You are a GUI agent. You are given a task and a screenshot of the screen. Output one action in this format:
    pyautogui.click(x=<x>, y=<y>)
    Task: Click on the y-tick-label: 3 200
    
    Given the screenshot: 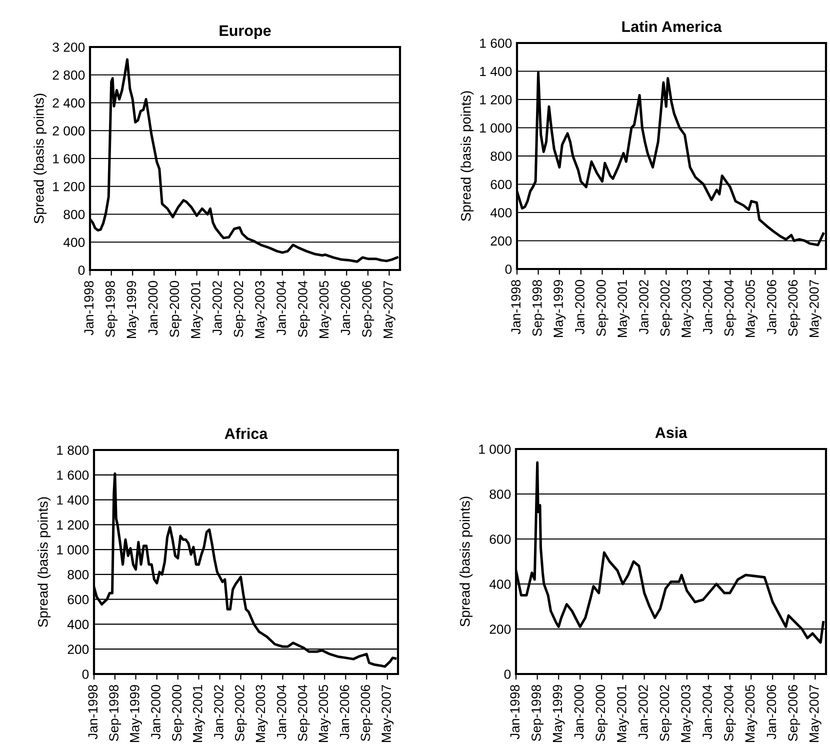 What is the action you would take?
    pyautogui.click(x=68, y=47)
    